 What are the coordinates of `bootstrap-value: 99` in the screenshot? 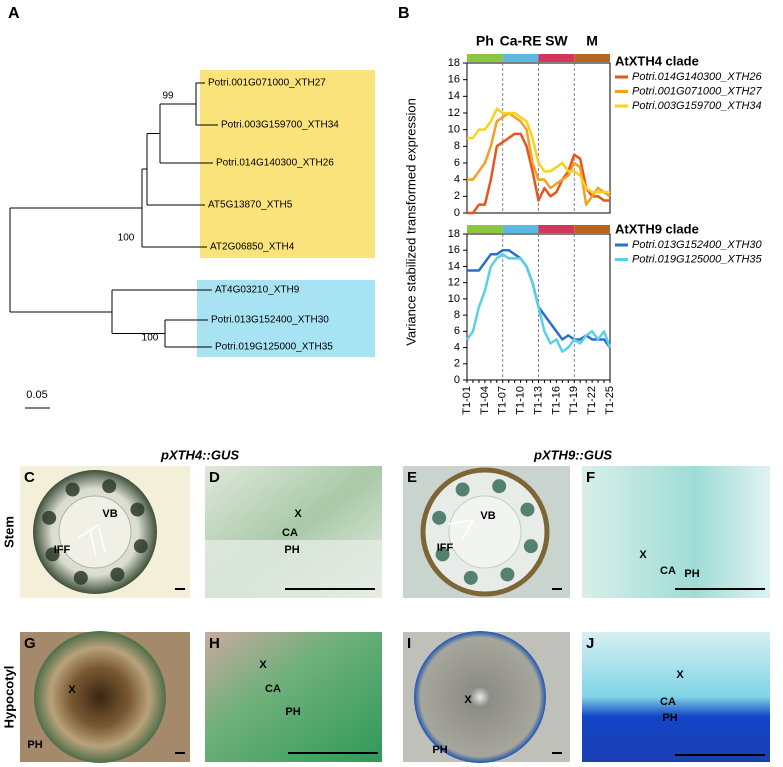 It's located at (168, 96).